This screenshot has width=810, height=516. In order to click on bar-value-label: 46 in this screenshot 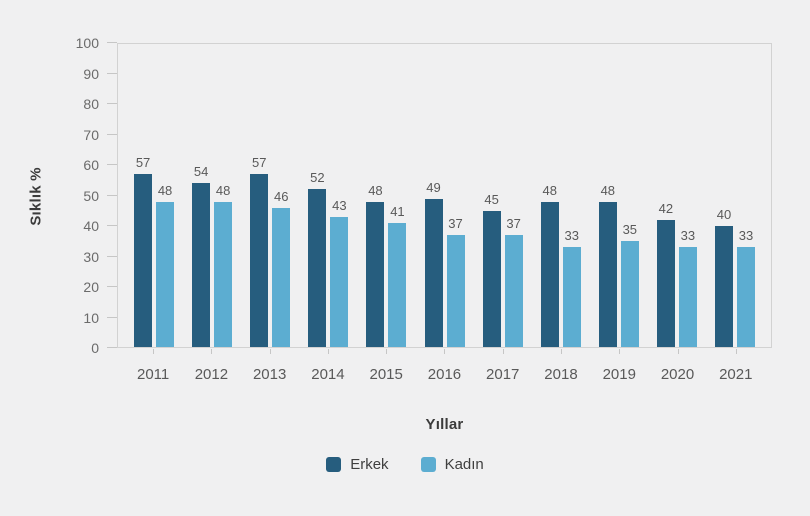, I will do `click(281, 196)`.